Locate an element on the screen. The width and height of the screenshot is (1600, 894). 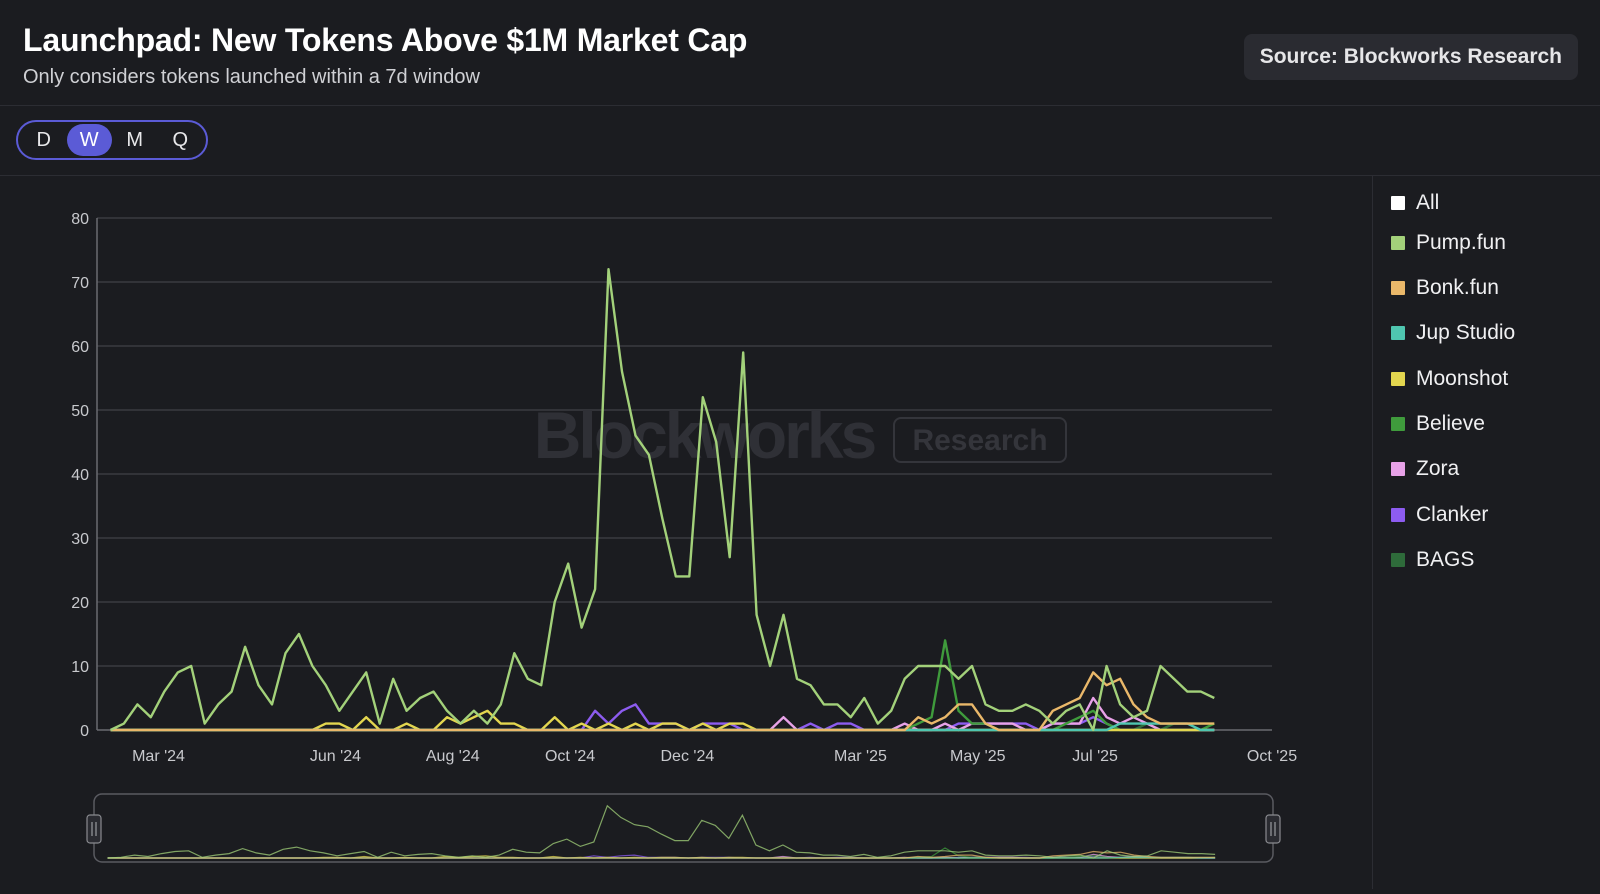
x-tick-label: May '25 is located at coordinates (978, 756).